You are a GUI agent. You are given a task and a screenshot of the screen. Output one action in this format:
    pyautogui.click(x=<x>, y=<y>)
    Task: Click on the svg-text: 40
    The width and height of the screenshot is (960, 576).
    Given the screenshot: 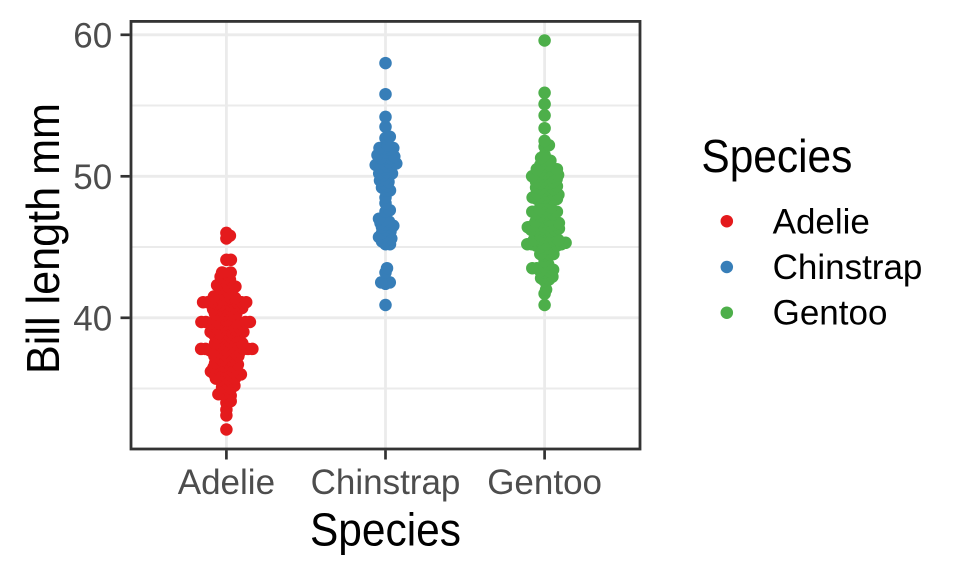 What is the action you would take?
    pyautogui.click(x=92, y=318)
    